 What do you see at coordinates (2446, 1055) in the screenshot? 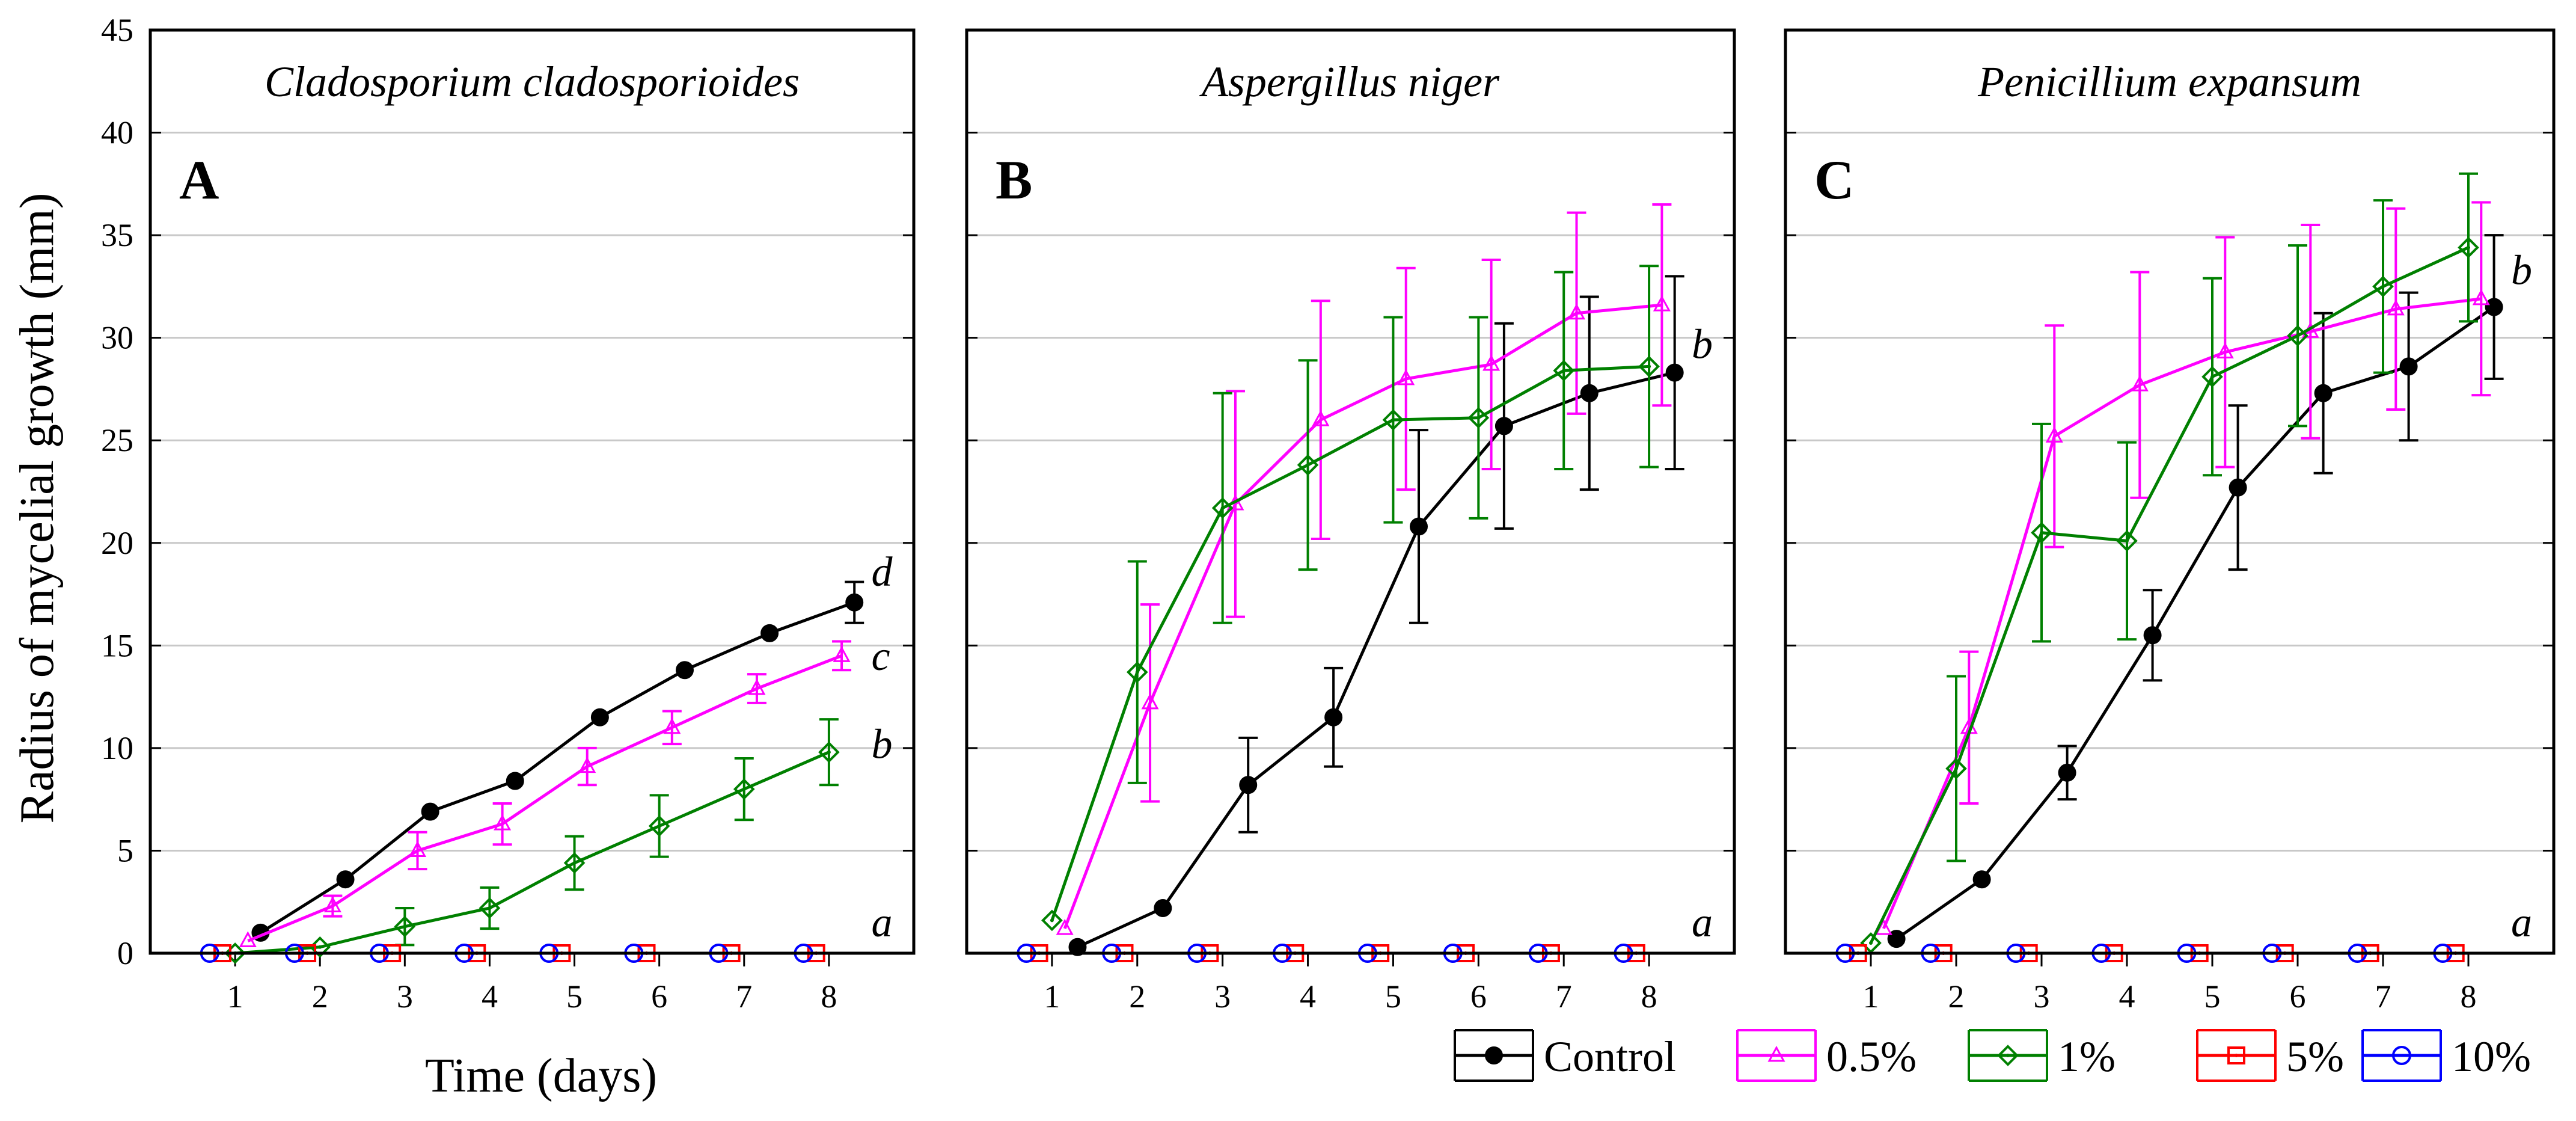
I see `legend-entry: 10%` at bounding box center [2446, 1055].